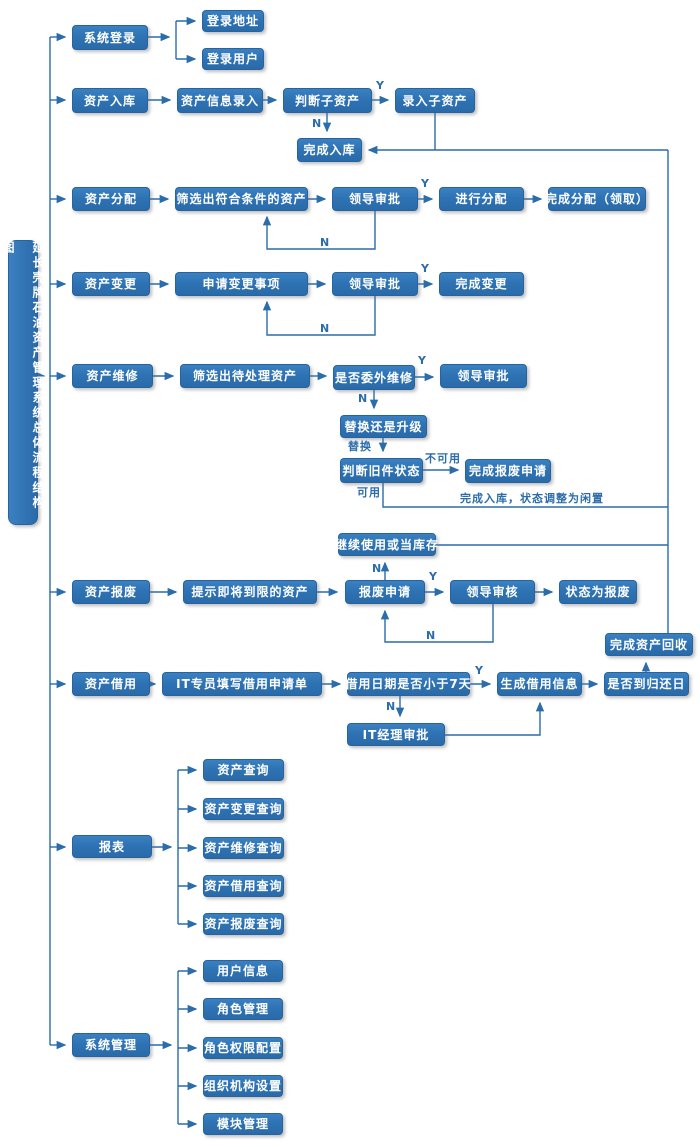 This screenshot has width=700, height=1147. What do you see at coordinates (381, 470) in the screenshot?
I see `node-judge-old-part-status: 判断旧件状态` at bounding box center [381, 470].